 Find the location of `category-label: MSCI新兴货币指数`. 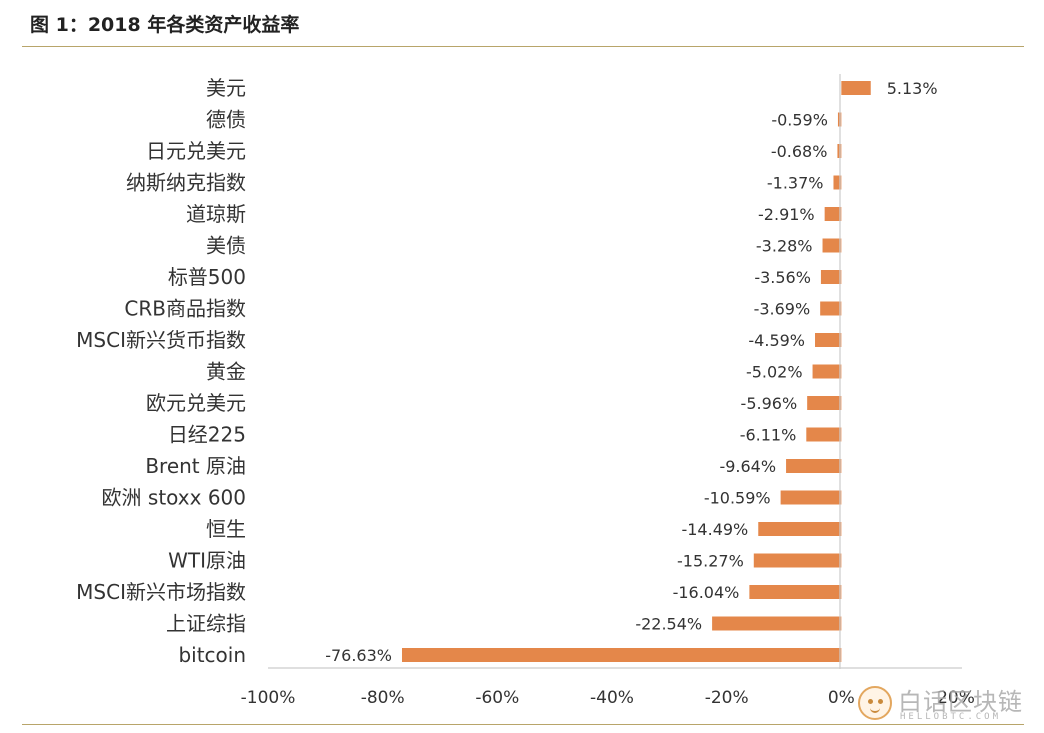

category-label: MSCI新兴货币指数 is located at coordinates (161, 340).